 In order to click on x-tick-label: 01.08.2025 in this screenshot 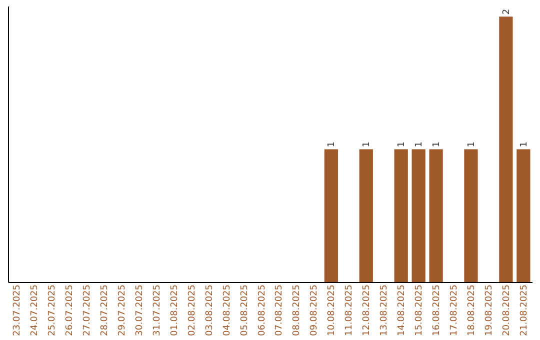, I will do `click(175, 310)`.